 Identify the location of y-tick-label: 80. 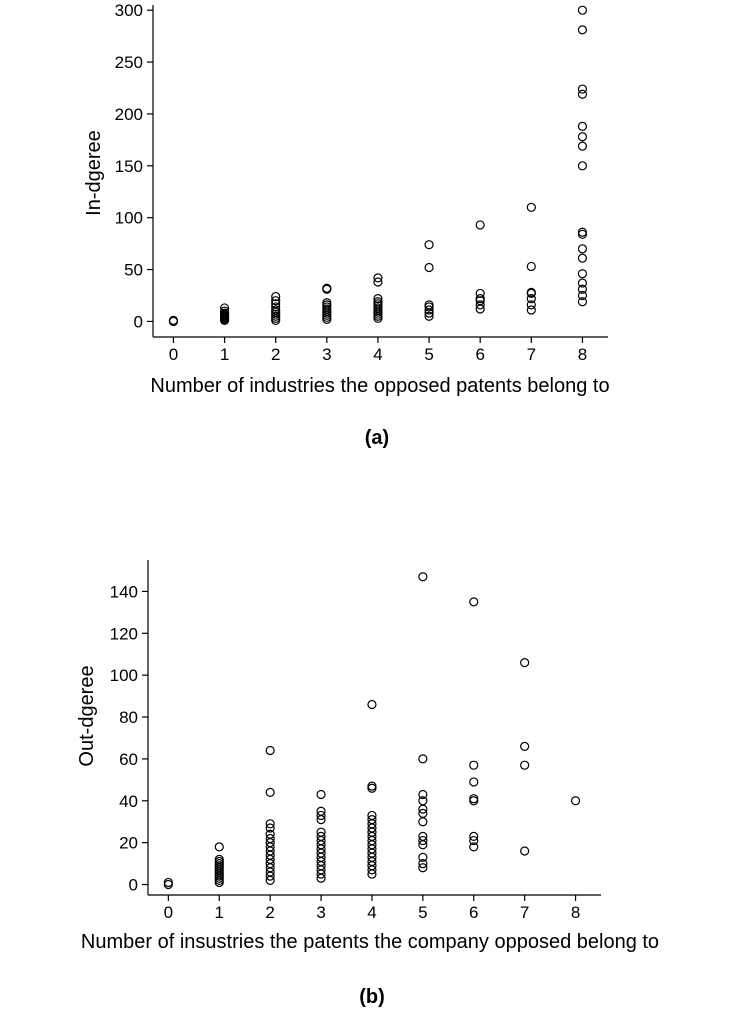
(128, 717).